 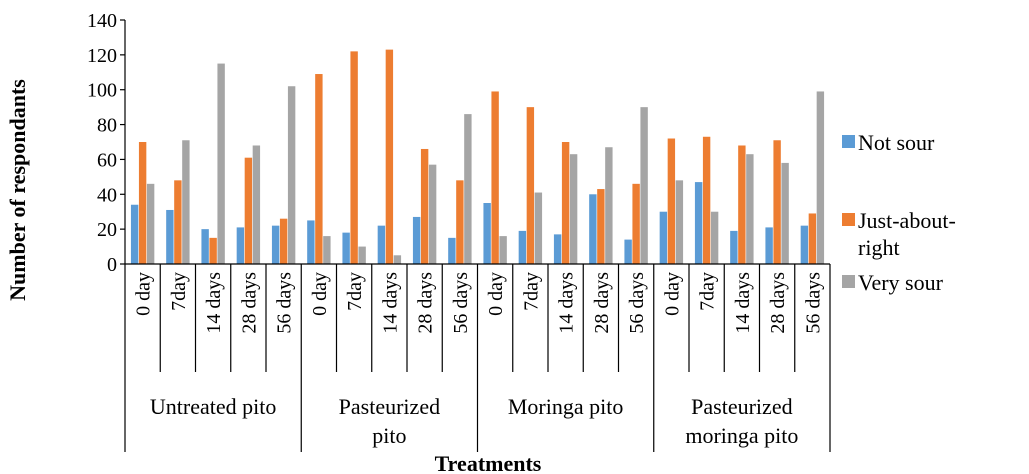 What do you see at coordinates (17, 190) in the screenshot?
I see `y-axis-title: Number of respondants` at bounding box center [17, 190].